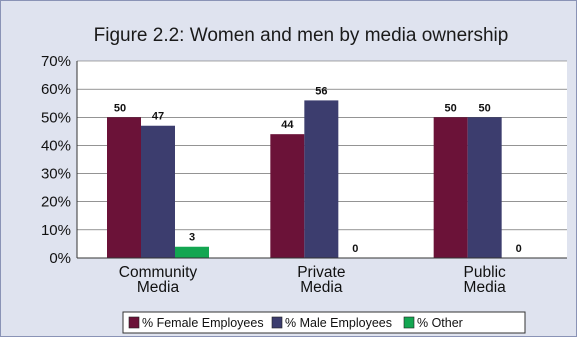 This screenshot has width=577, height=338. Describe the element at coordinates (485, 272) in the screenshot. I see `x-category-label: Public` at that location.